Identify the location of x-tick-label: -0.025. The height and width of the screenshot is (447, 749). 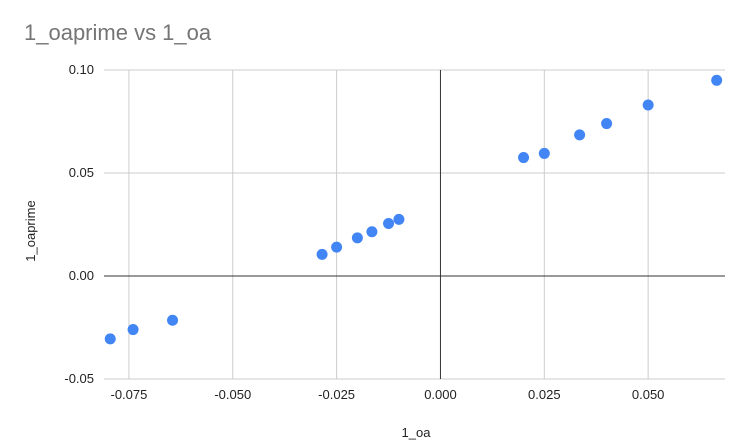
(336, 394).